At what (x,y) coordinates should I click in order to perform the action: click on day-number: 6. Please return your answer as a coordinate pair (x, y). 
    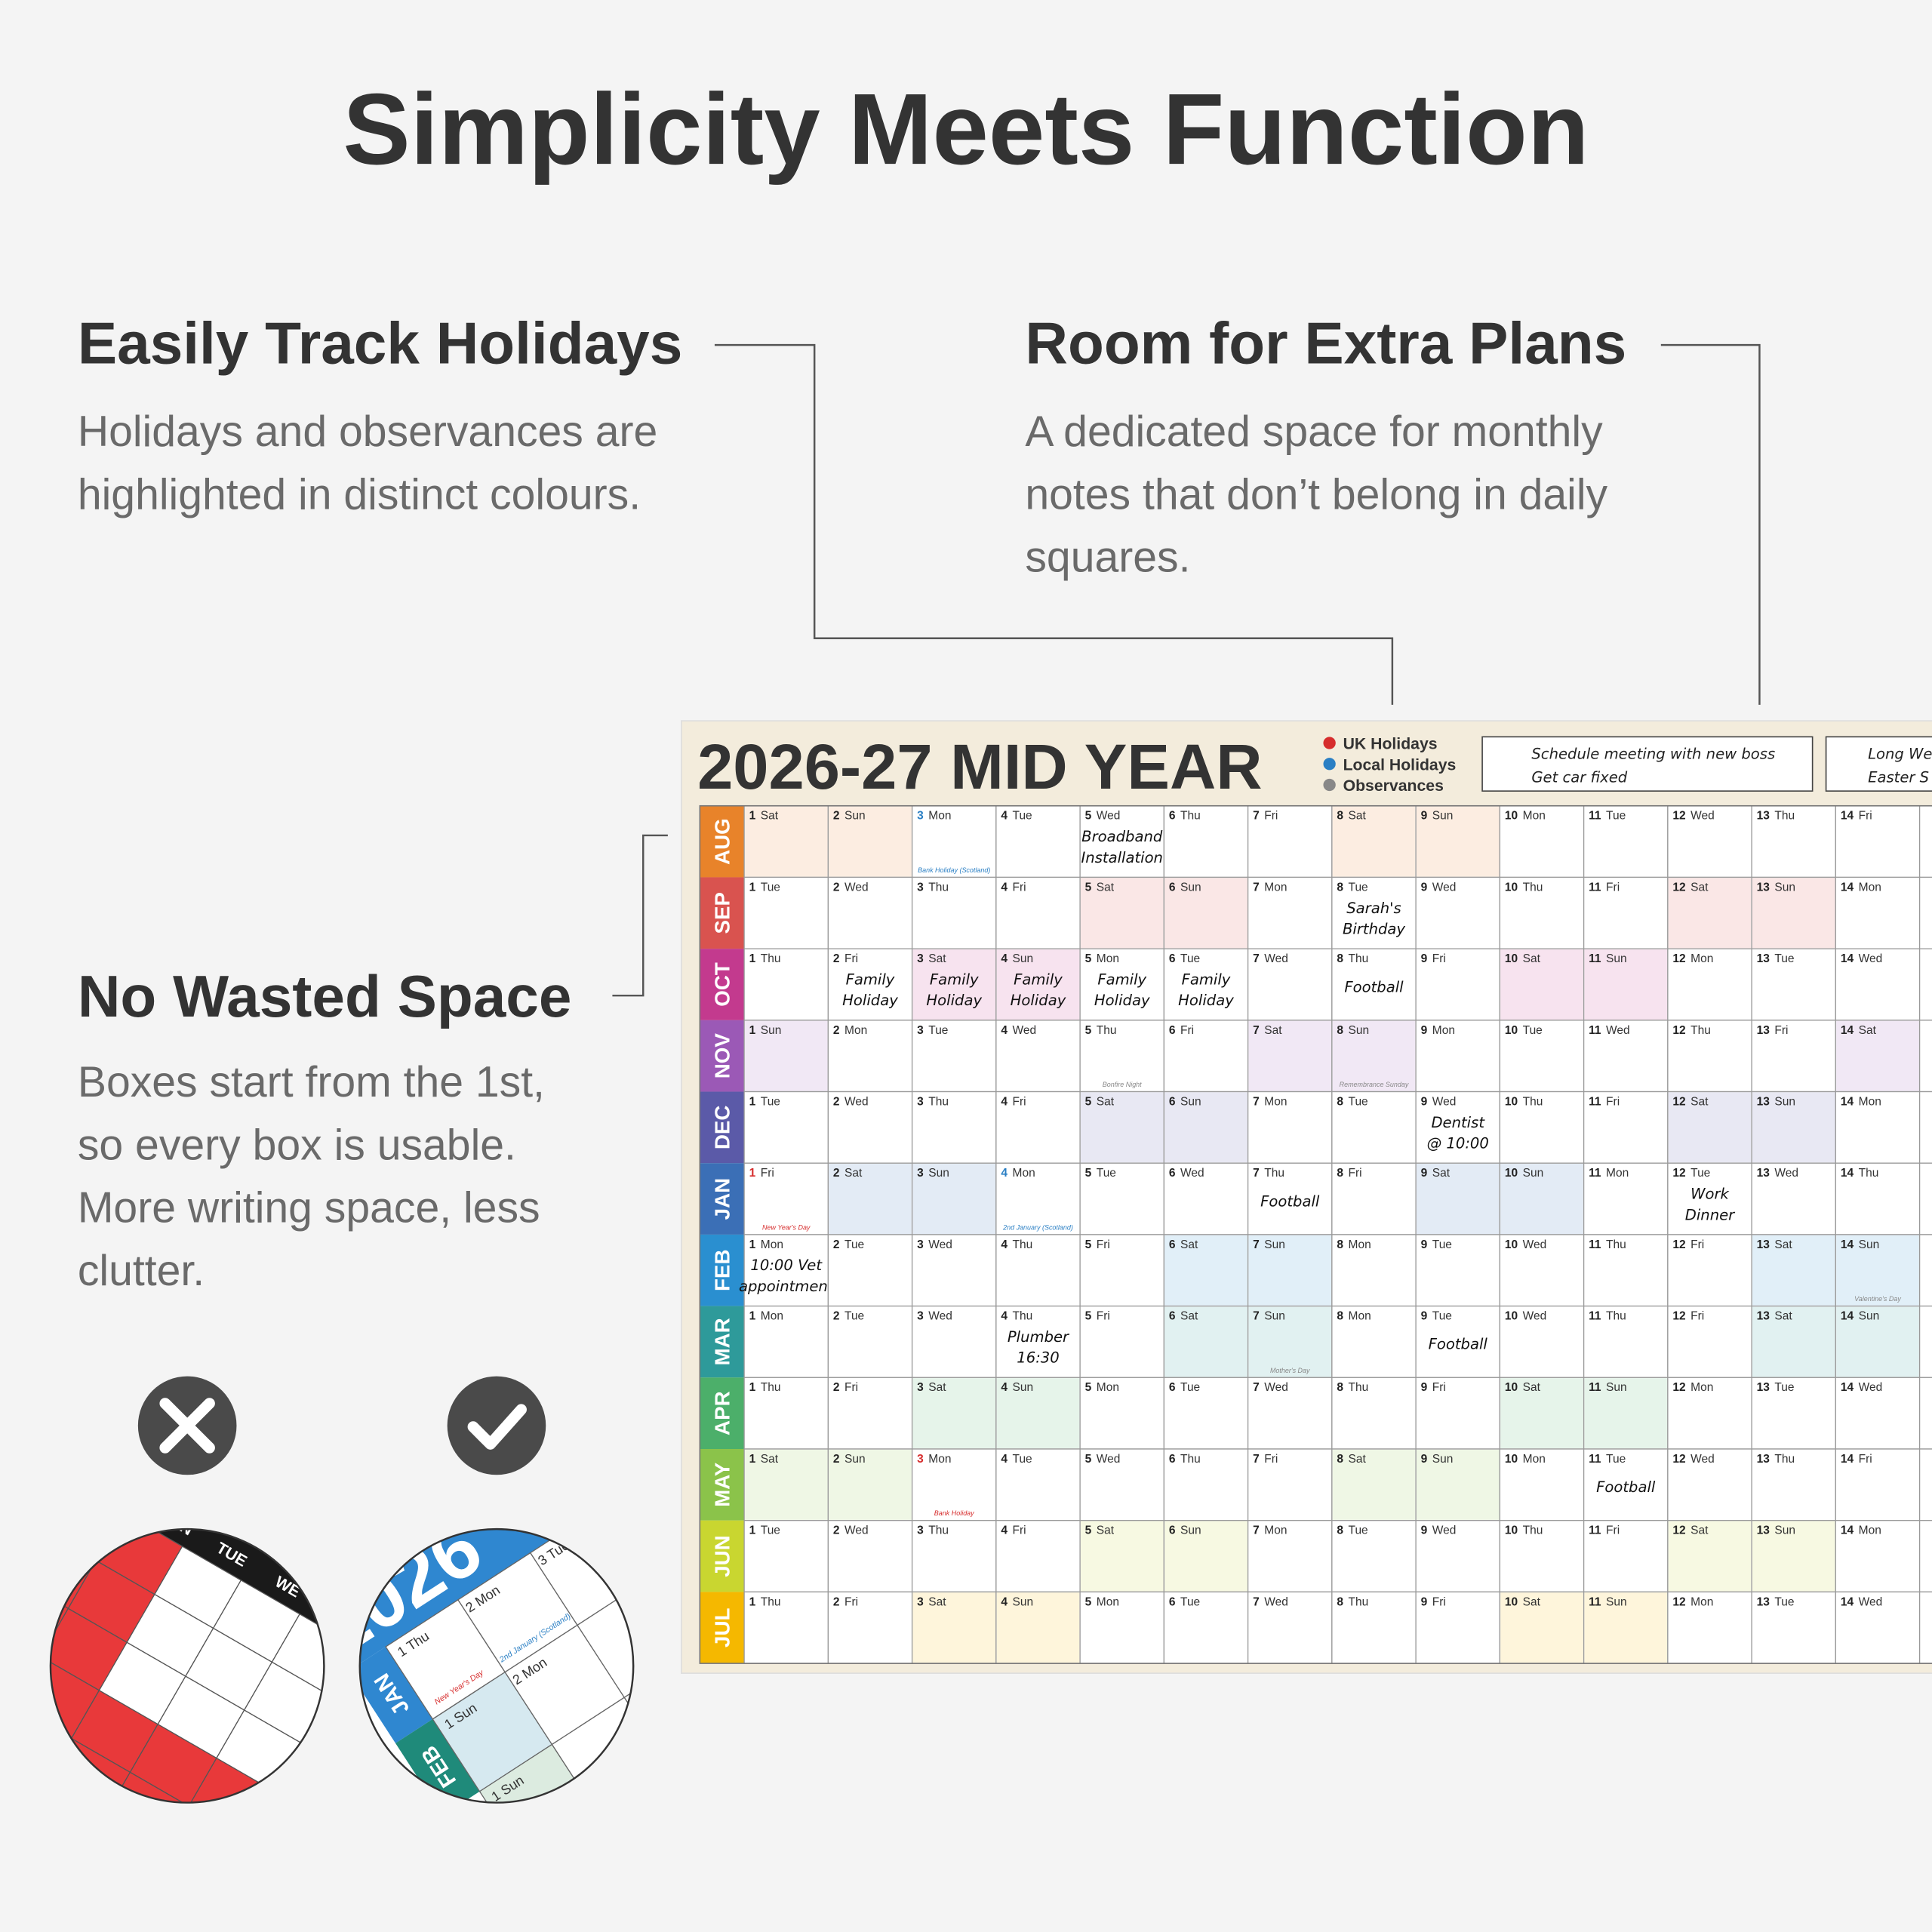
    Looking at the image, I should click on (1172, 1530).